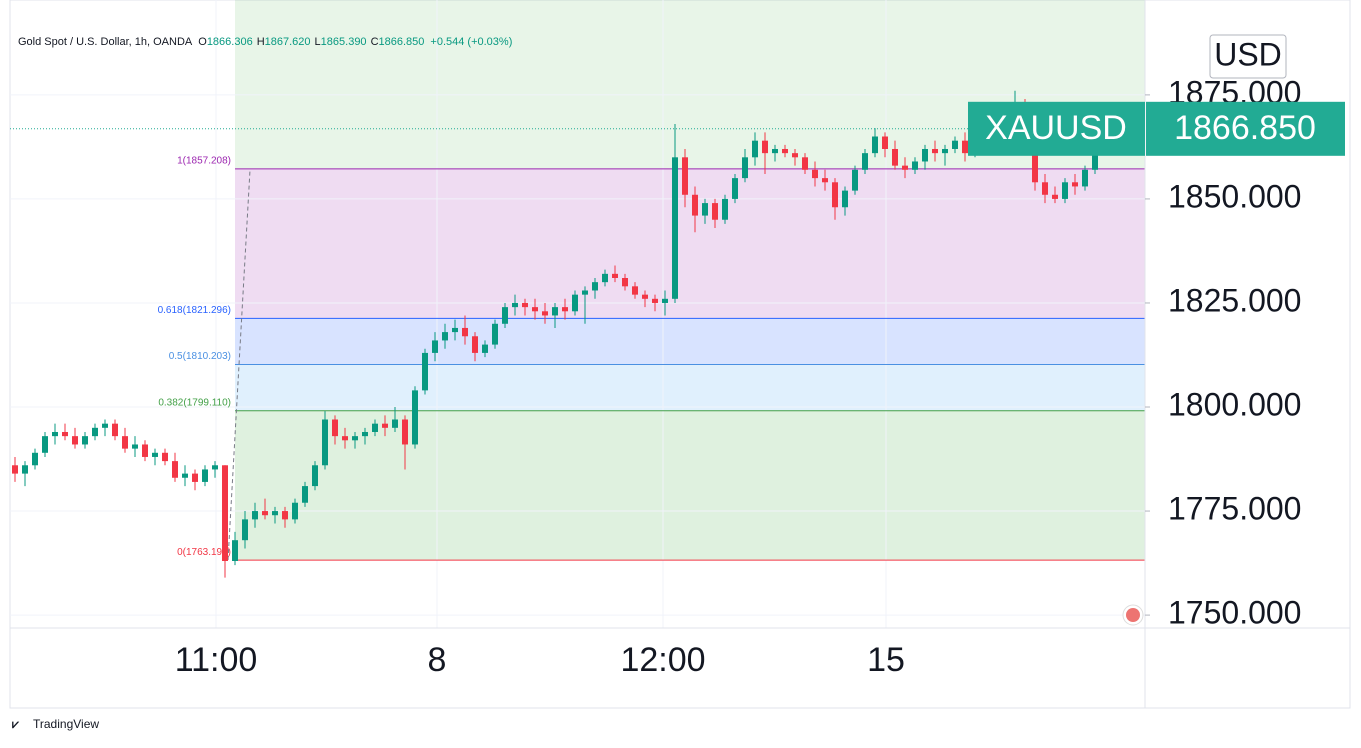  Describe the element at coordinates (1234, 300) in the screenshot. I see `y-tick-label: 1825.000` at that location.